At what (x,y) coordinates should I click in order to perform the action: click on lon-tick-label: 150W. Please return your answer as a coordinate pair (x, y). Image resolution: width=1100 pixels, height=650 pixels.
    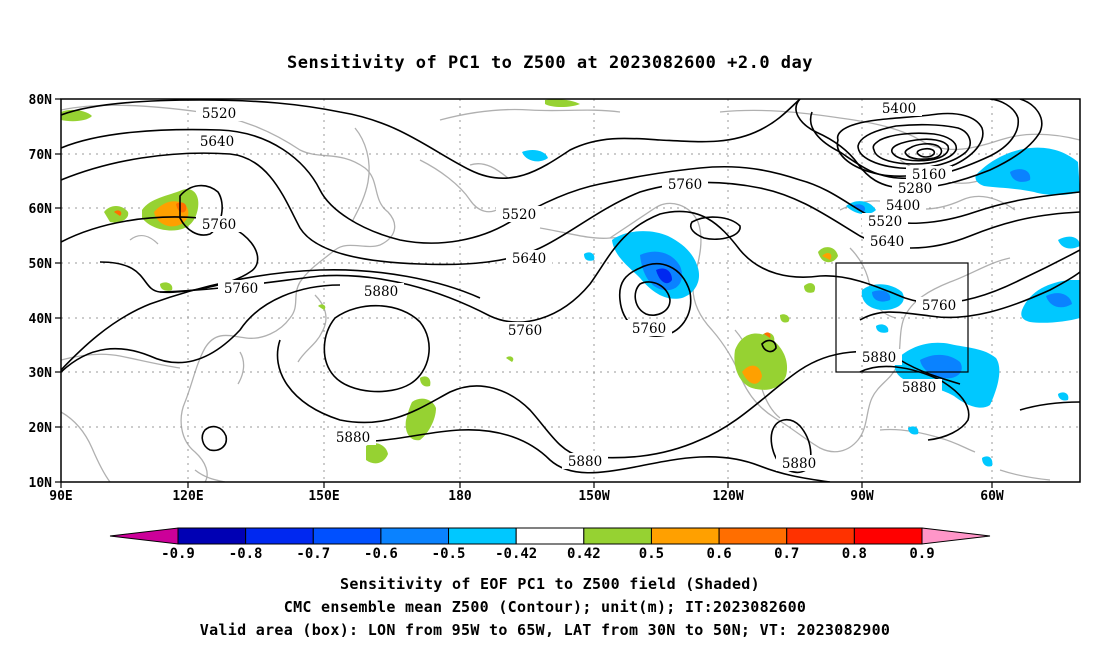
    Looking at the image, I should click on (593, 496).